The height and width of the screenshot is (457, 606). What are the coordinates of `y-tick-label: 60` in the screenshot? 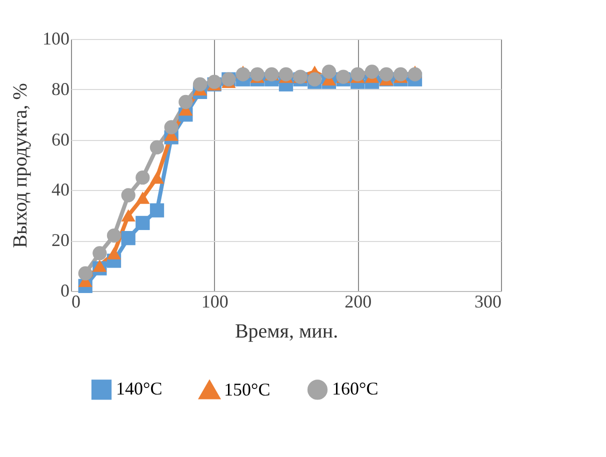 It's located at (61, 139).